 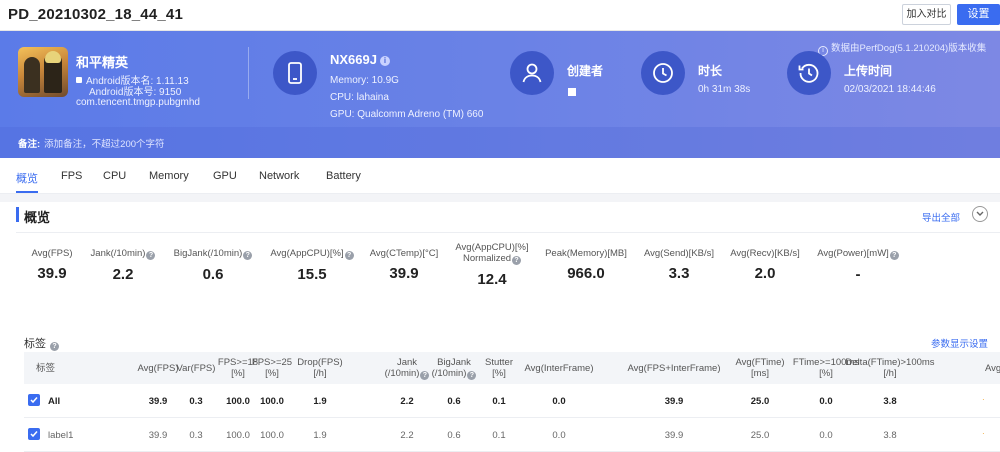 I want to click on tab-fps: FPS, so click(x=72, y=176).